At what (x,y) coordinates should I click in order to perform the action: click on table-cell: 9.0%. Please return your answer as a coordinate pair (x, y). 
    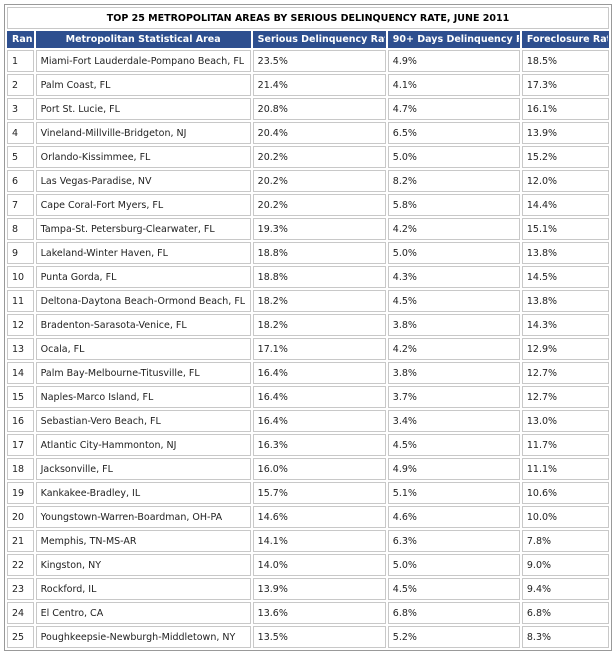
    Looking at the image, I should click on (565, 565).